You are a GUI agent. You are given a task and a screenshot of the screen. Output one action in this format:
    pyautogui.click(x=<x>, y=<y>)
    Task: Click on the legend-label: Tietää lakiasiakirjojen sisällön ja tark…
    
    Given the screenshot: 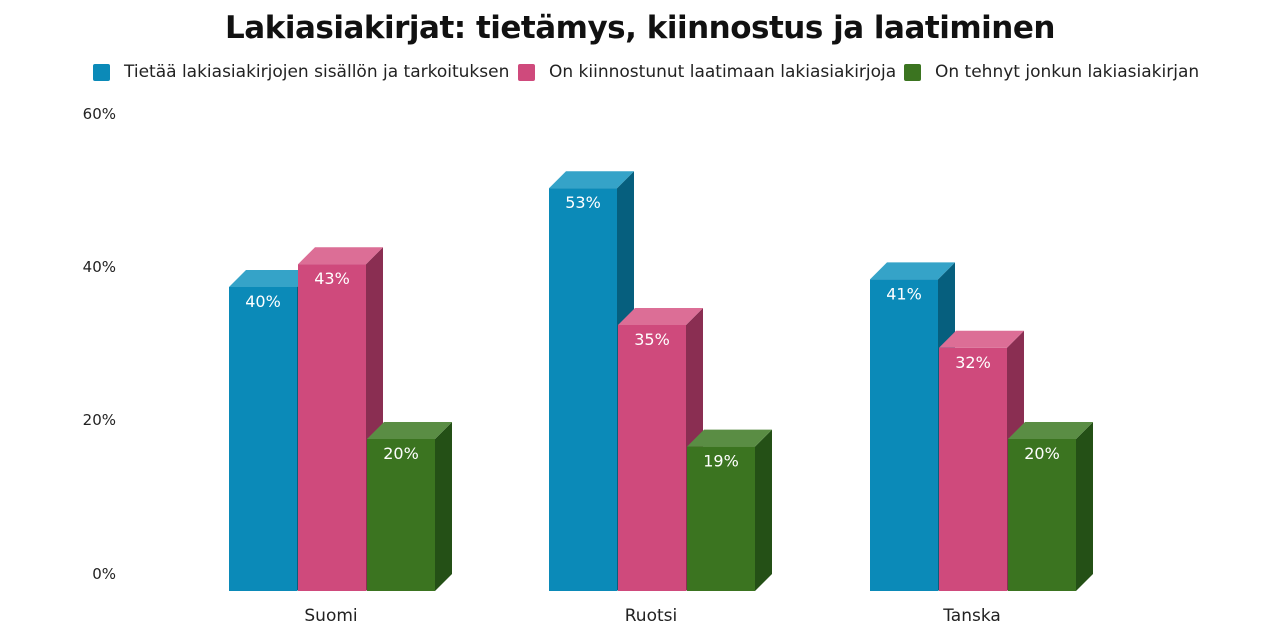 What is the action you would take?
    pyautogui.click(x=317, y=72)
    